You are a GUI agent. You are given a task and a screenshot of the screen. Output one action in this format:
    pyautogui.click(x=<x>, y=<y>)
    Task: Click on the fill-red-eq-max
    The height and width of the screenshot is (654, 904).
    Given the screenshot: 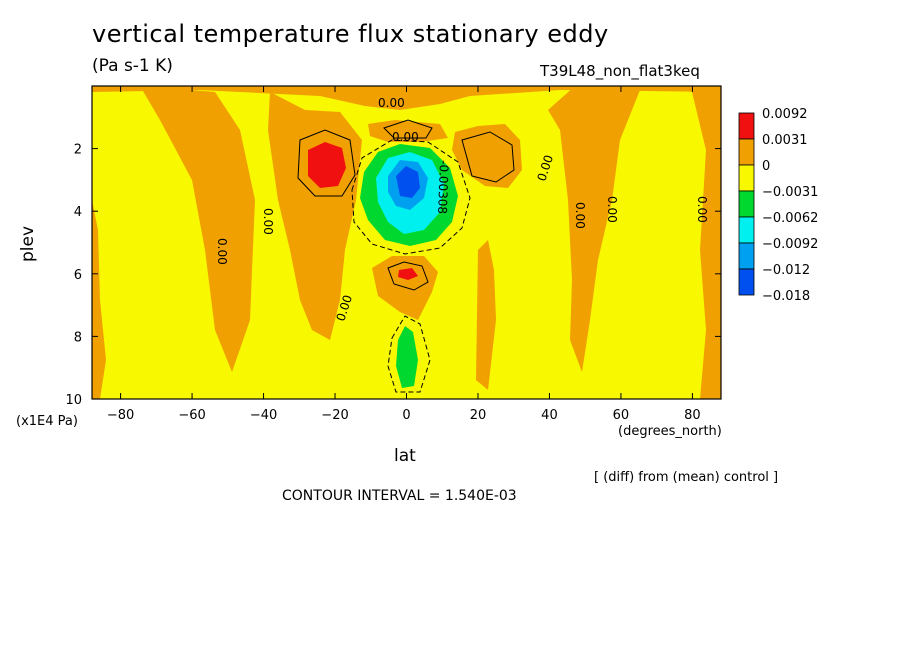 What is the action you would take?
    pyautogui.click(x=408, y=274)
    